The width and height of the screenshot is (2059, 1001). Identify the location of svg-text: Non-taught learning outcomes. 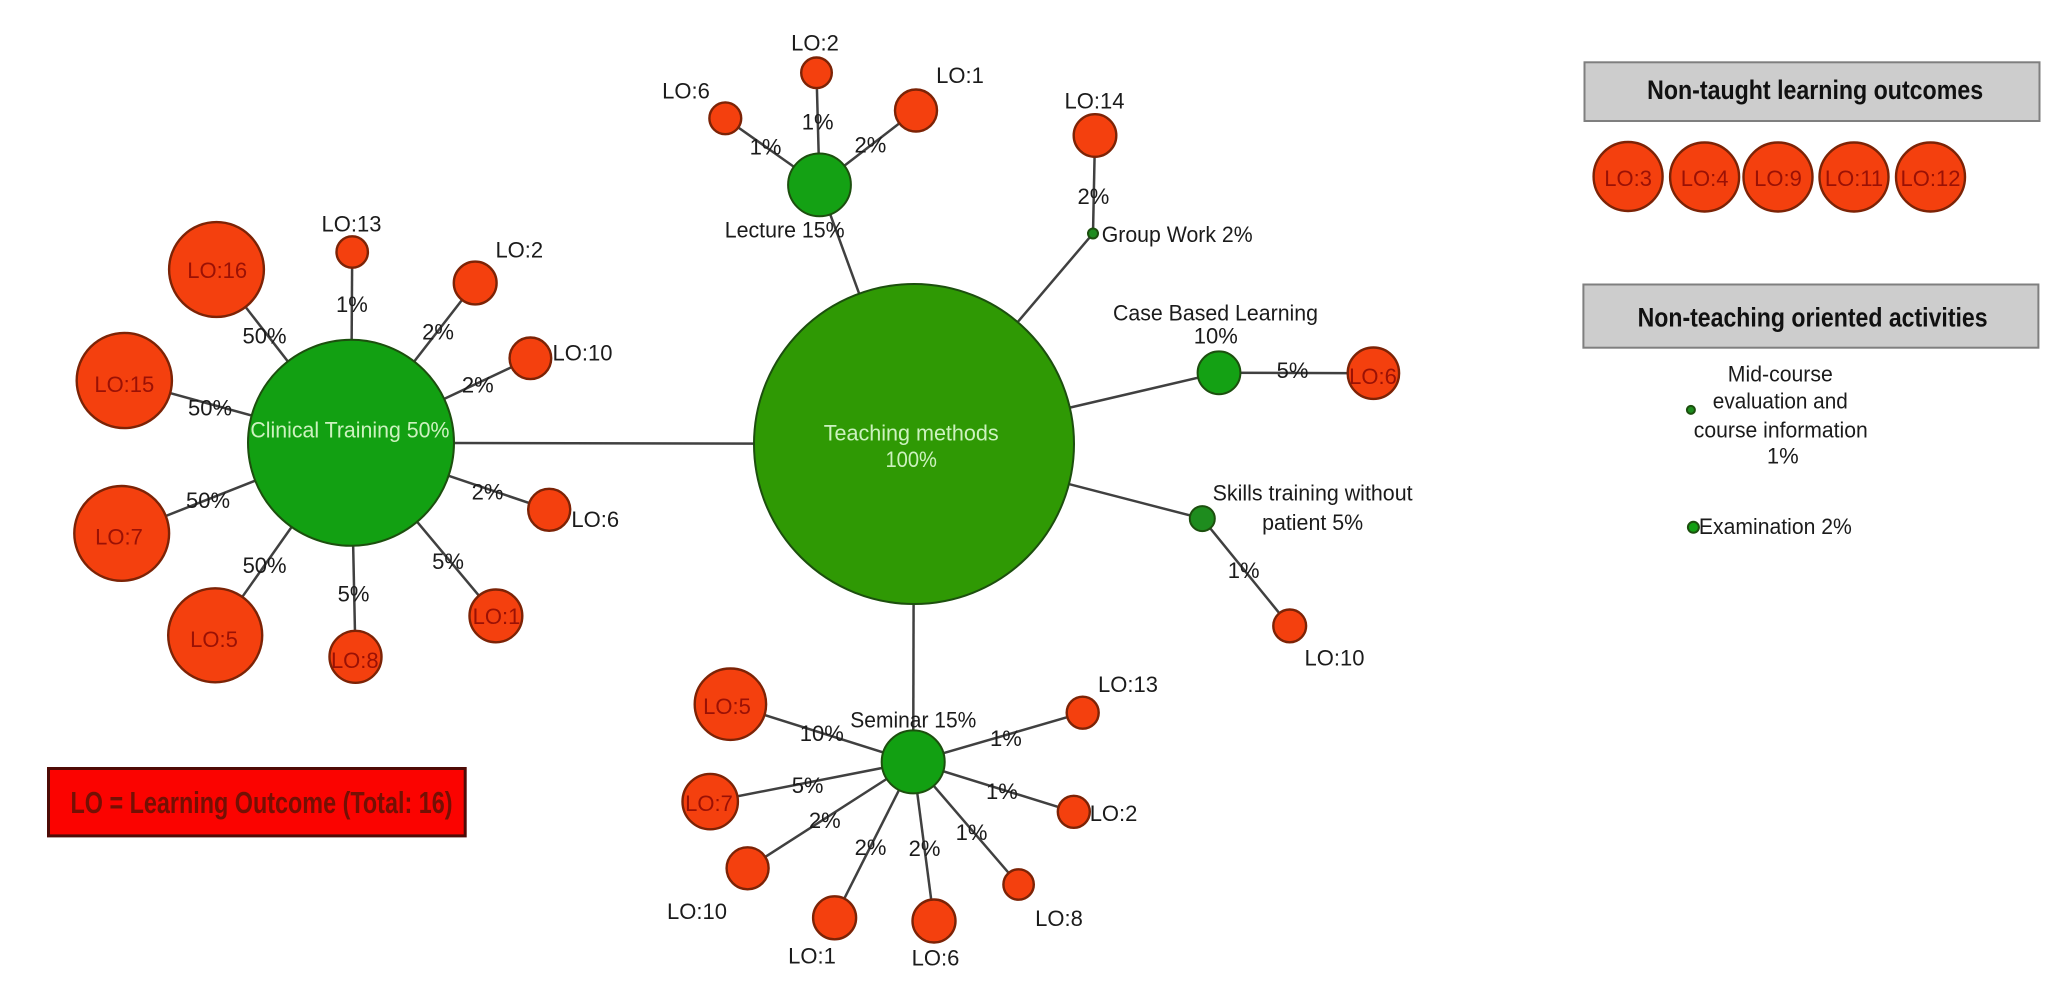
(1815, 90).